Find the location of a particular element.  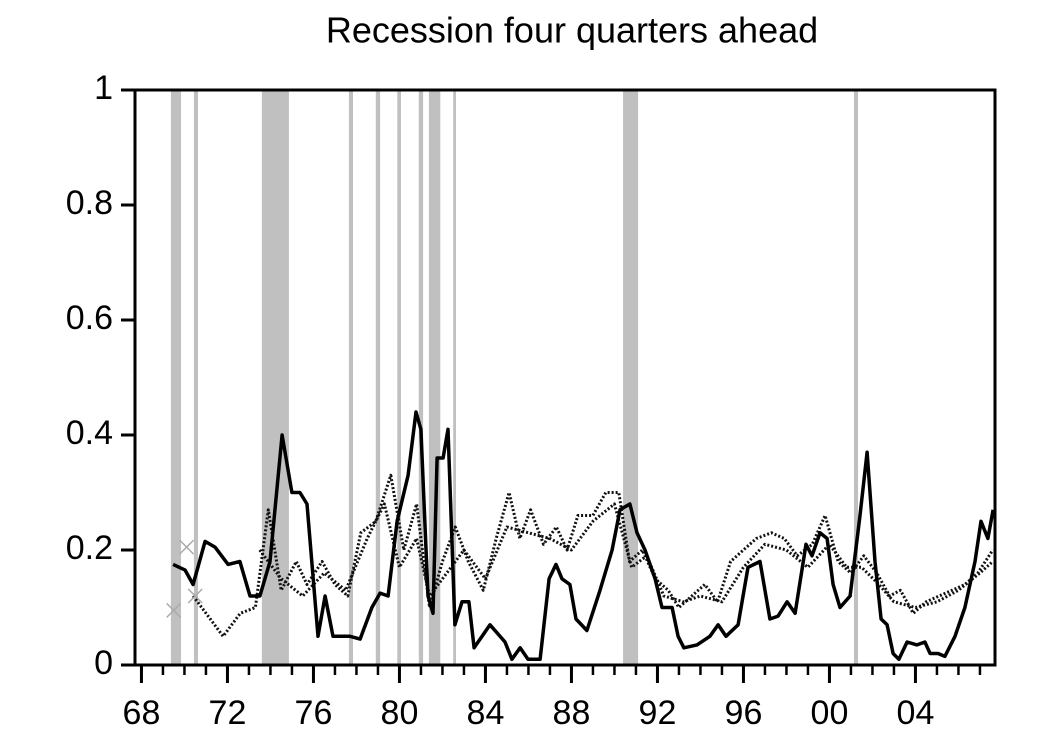

y-tick-label: 0.6 is located at coordinates (89, 318).